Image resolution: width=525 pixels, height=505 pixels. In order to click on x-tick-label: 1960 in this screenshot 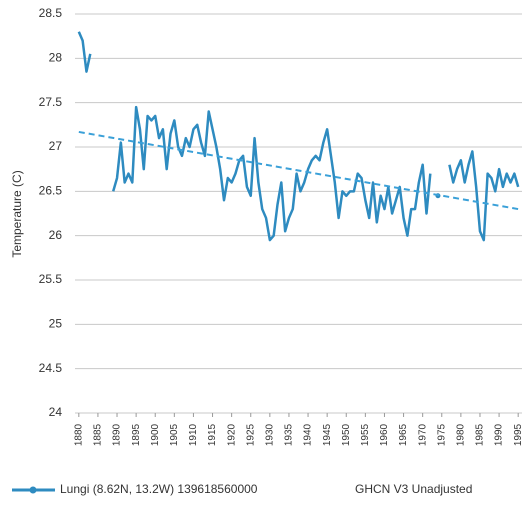, I will do `click(384, 434)`.